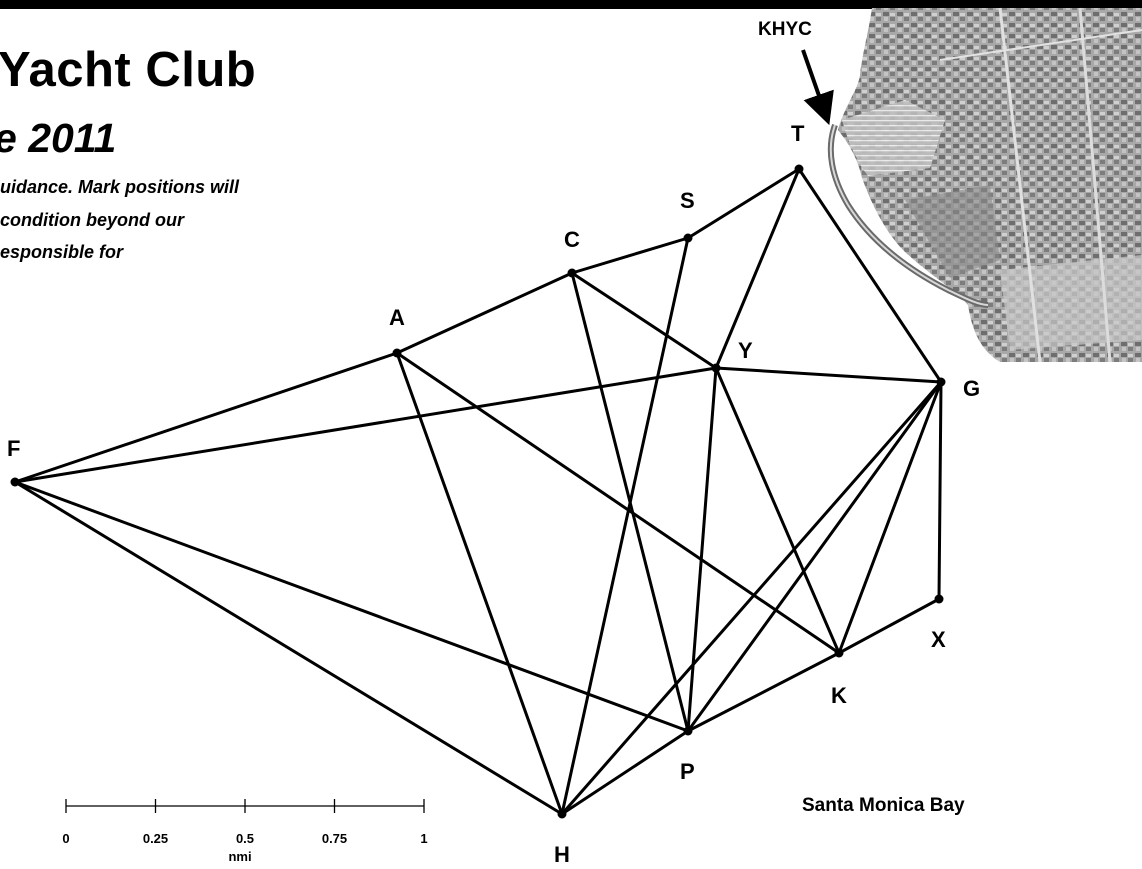 The width and height of the screenshot is (1142, 869). Describe the element at coordinates (562, 854) in the screenshot. I see `mark-h-label: H` at that location.